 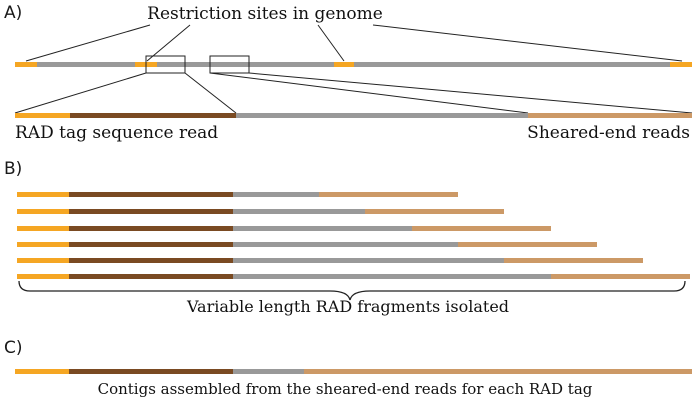 What do you see at coordinates (352, 290) in the screenshot?
I see `fragments-brace` at bounding box center [352, 290].